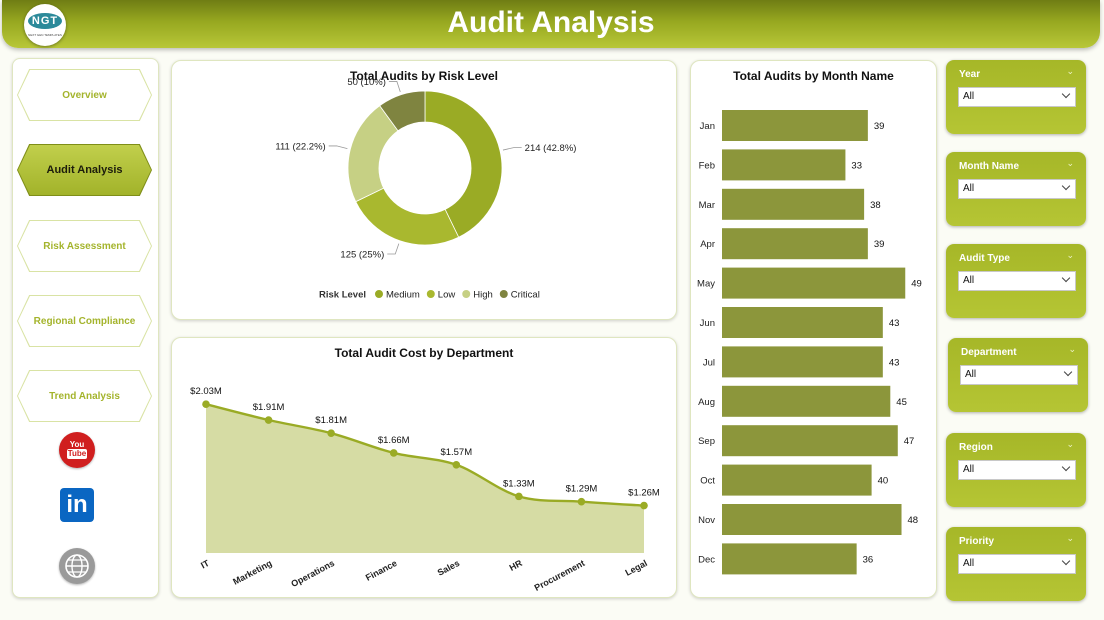 The image size is (1104, 620). What do you see at coordinates (425, 478) in the screenshot?
I see `area-fill` at bounding box center [425, 478].